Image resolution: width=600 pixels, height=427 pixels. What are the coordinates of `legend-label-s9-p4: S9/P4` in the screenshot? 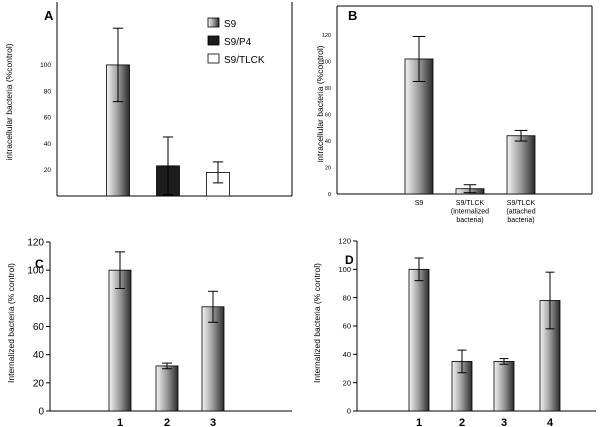 It's located at (238, 42).